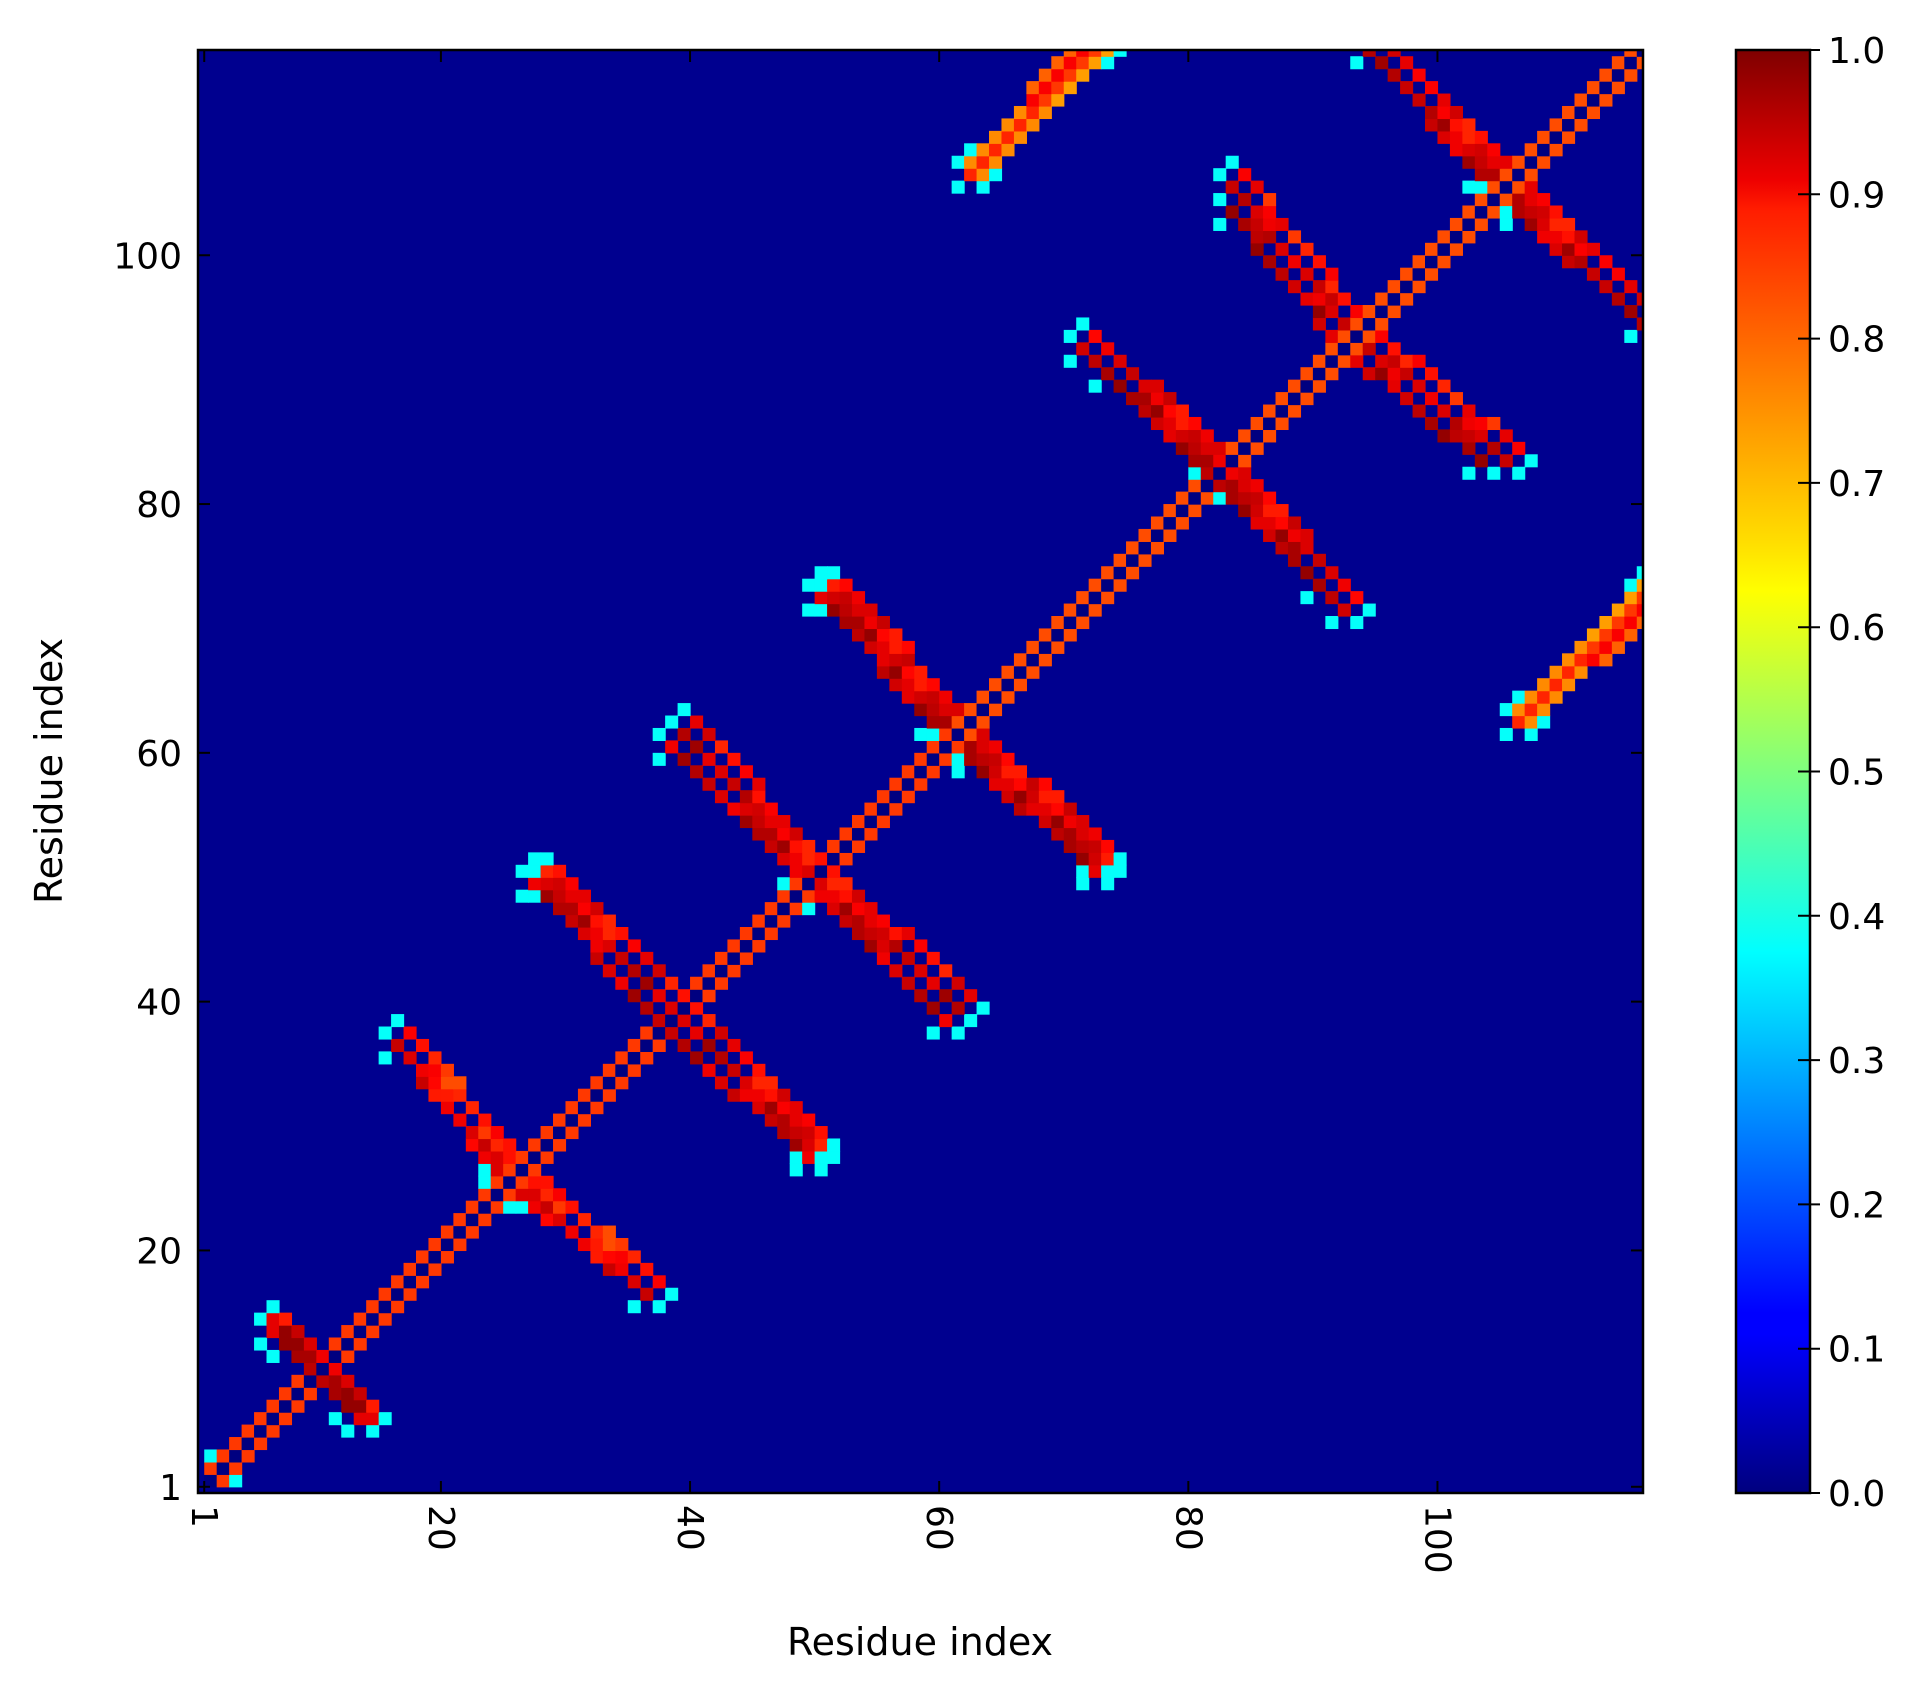 The width and height of the screenshot is (1927, 1689). What do you see at coordinates (49, 771) in the screenshot?
I see `y-axis-label: Residue index` at bounding box center [49, 771].